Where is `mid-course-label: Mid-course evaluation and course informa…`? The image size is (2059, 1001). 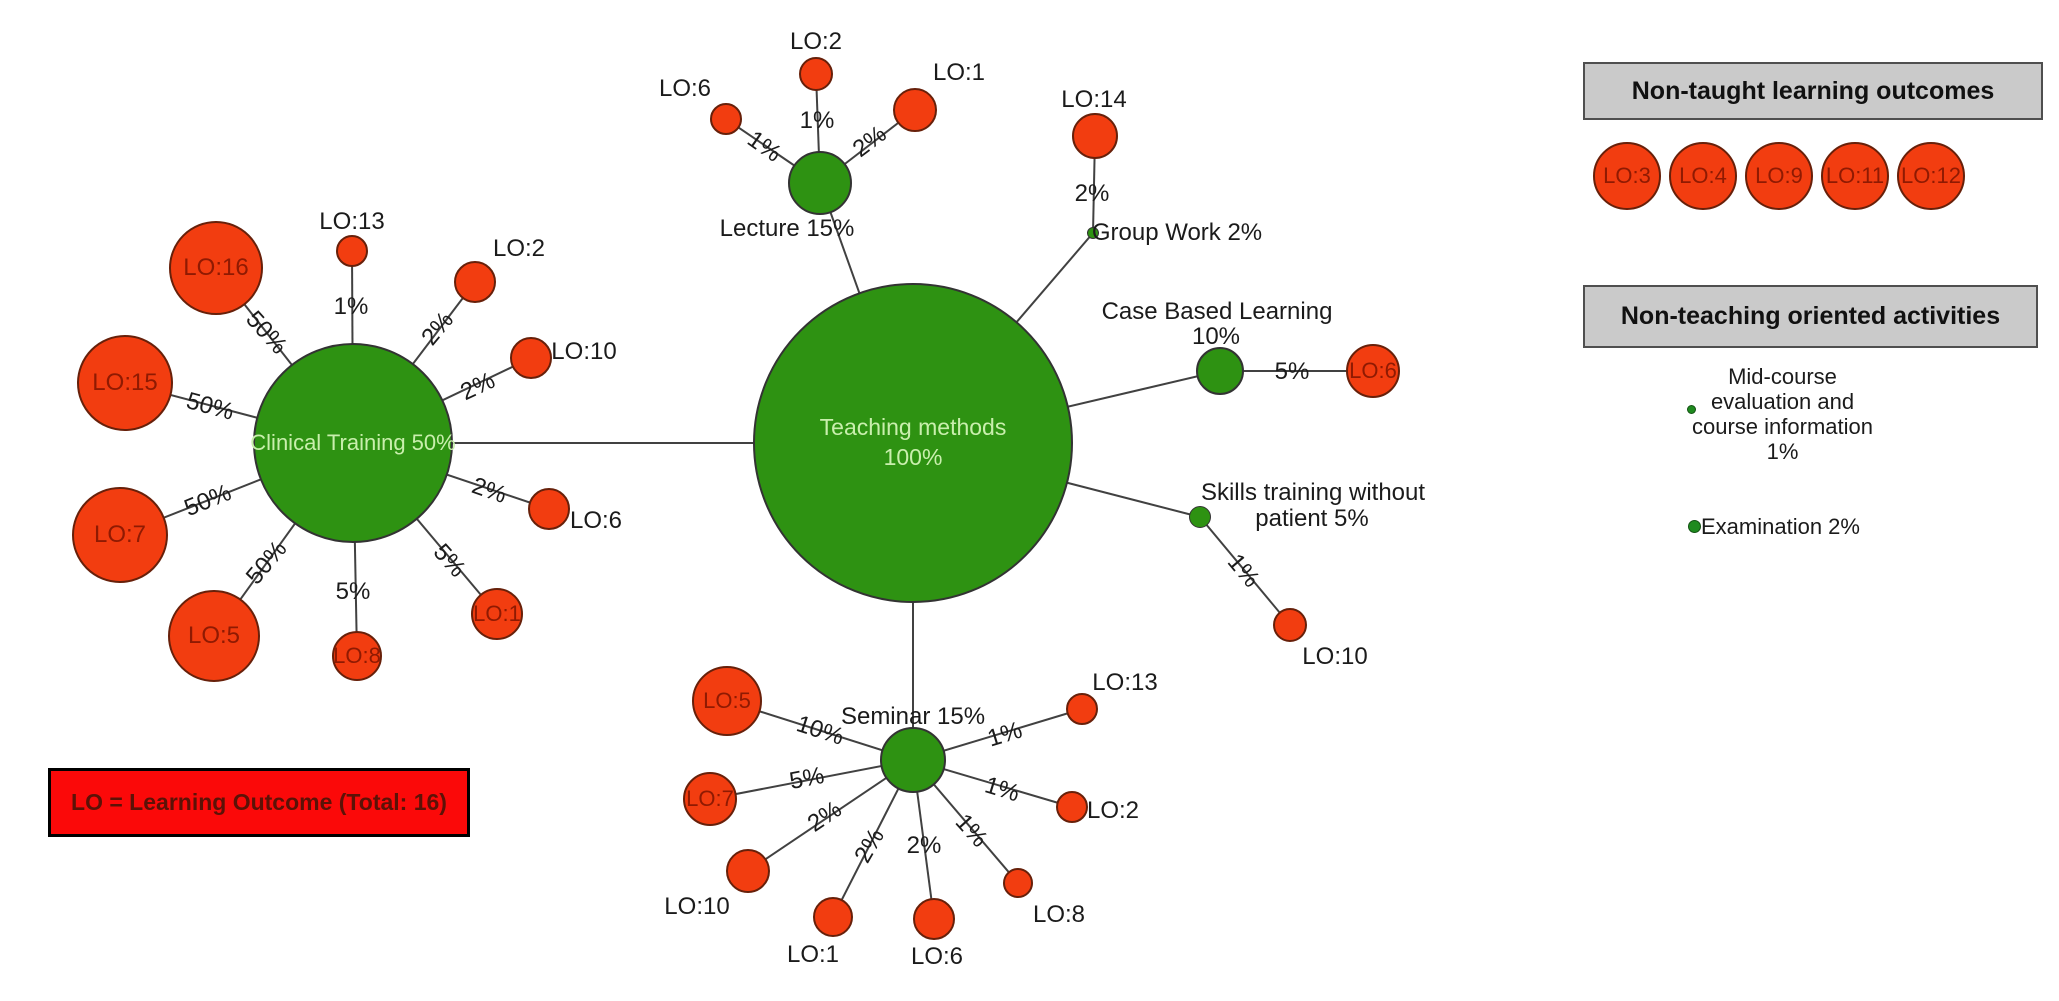
mid-course-label: Mid-course evaluation and course informa… is located at coordinates (1782, 414).